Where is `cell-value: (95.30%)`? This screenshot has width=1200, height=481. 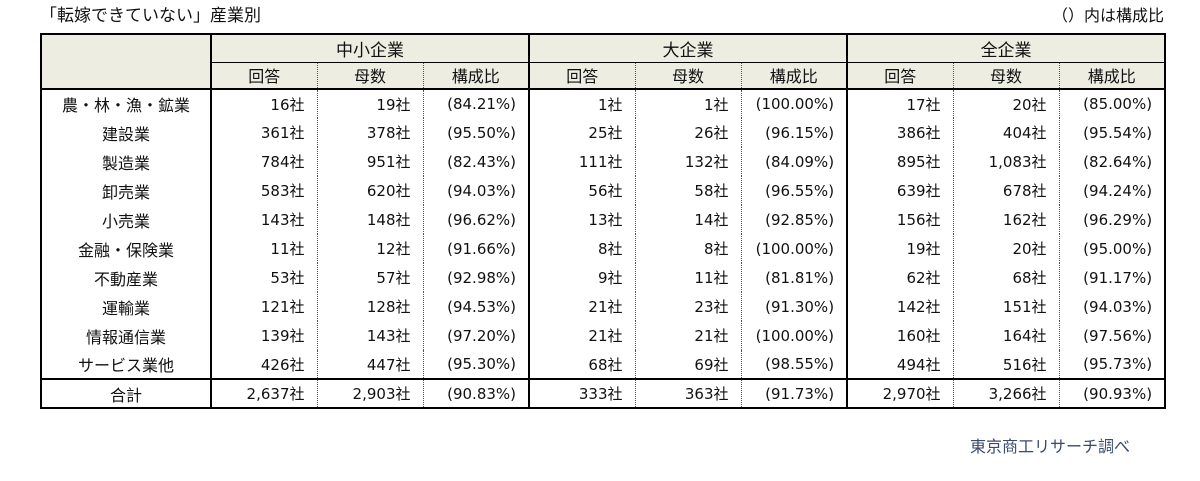 cell-value: (95.30%) is located at coordinates (476, 364).